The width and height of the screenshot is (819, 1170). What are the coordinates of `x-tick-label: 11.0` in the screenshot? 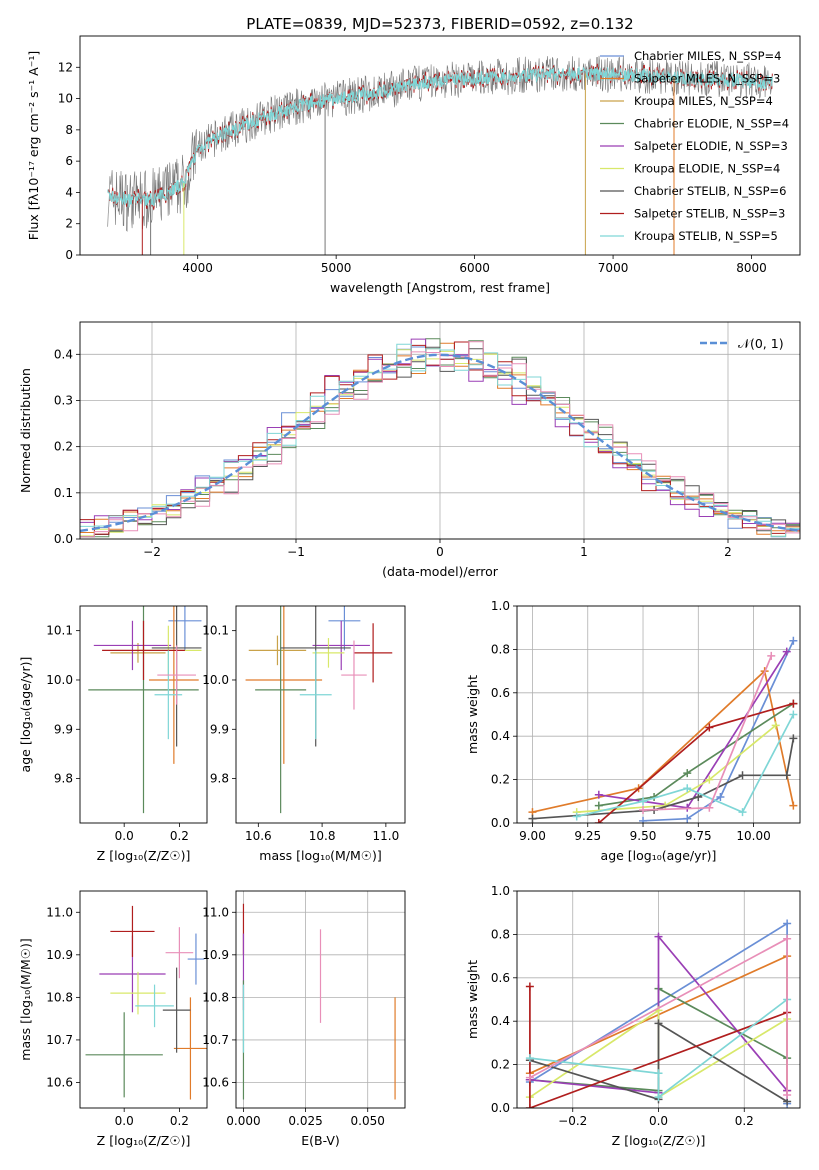 It's located at (386, 836).